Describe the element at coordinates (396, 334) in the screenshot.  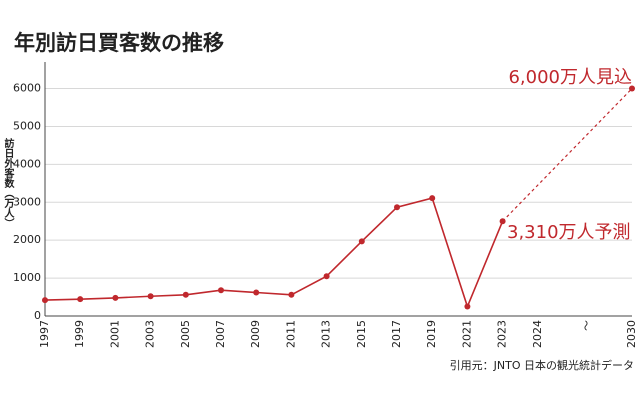
I see `x-tick-label: 2017` at that location.